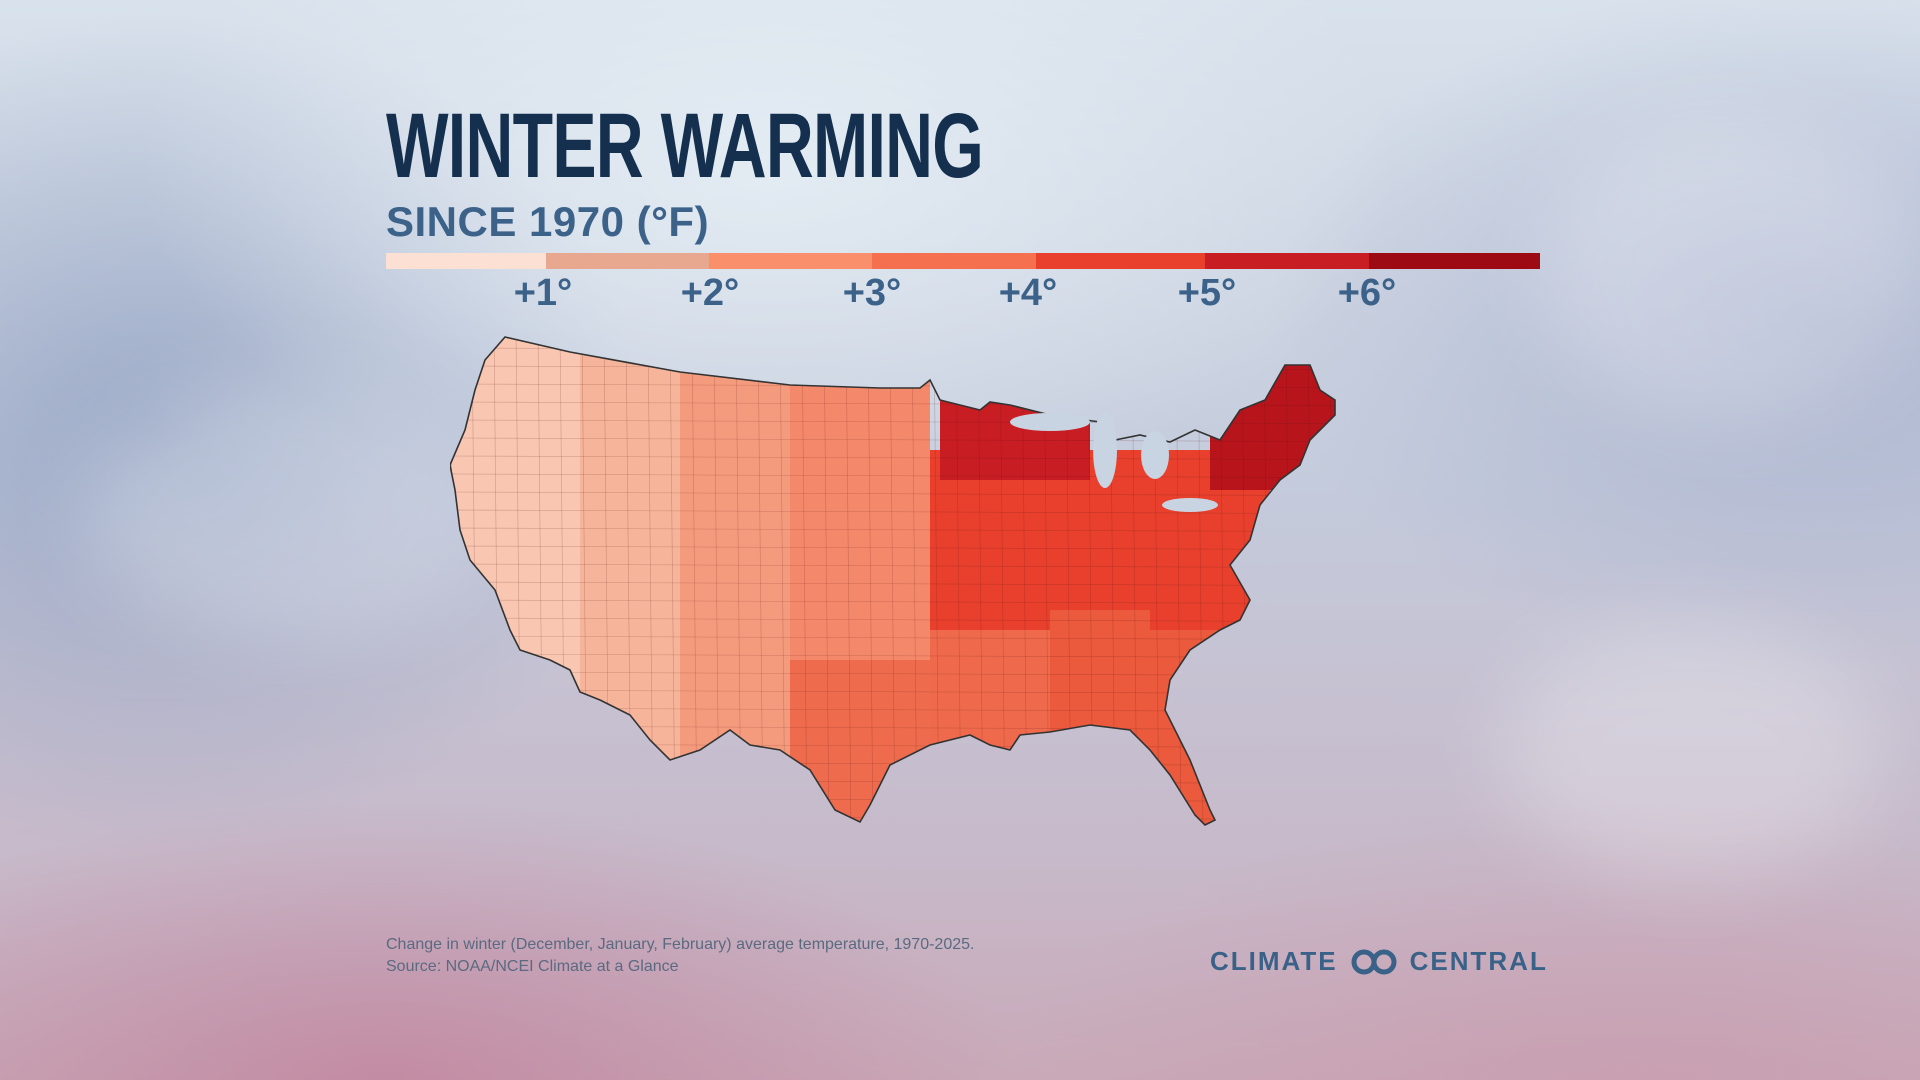  What do you see at coordinates (1274, 961) in the screenshot?
I see `brand-left: CLIMATE` at bounding box center [1274, 961].